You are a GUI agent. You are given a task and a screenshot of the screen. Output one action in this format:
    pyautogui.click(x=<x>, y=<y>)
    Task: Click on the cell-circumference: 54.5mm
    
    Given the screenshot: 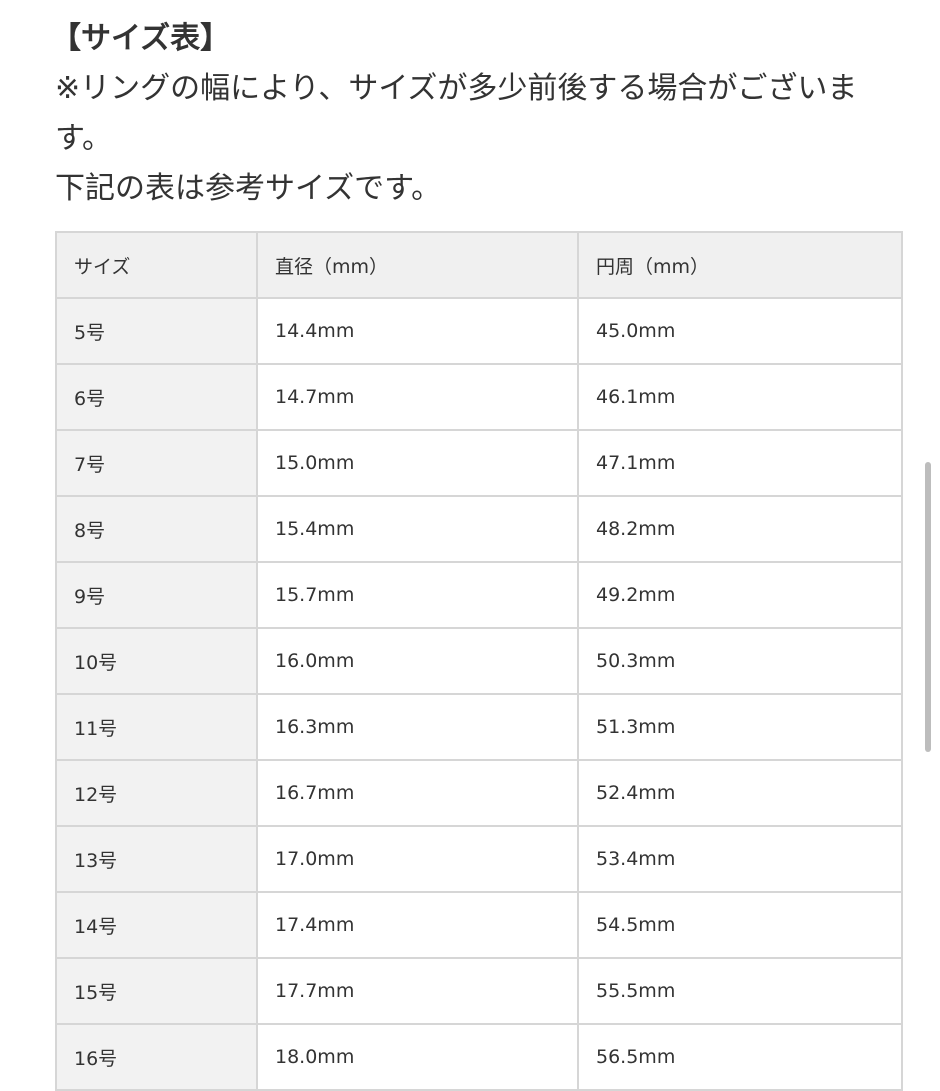 What is the action you would take?
    pyautogui.click(x=740, y=925)
    